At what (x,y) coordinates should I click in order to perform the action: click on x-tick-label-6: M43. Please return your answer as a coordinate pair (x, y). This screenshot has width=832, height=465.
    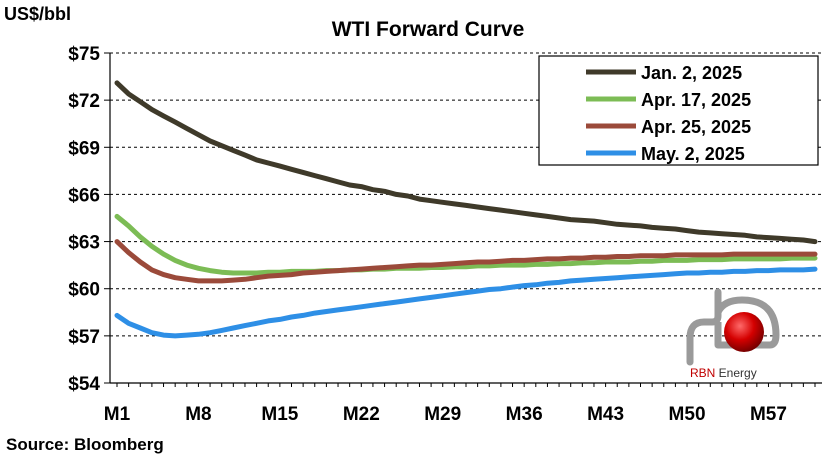
    Looking at the image, I should click on (605, 414).